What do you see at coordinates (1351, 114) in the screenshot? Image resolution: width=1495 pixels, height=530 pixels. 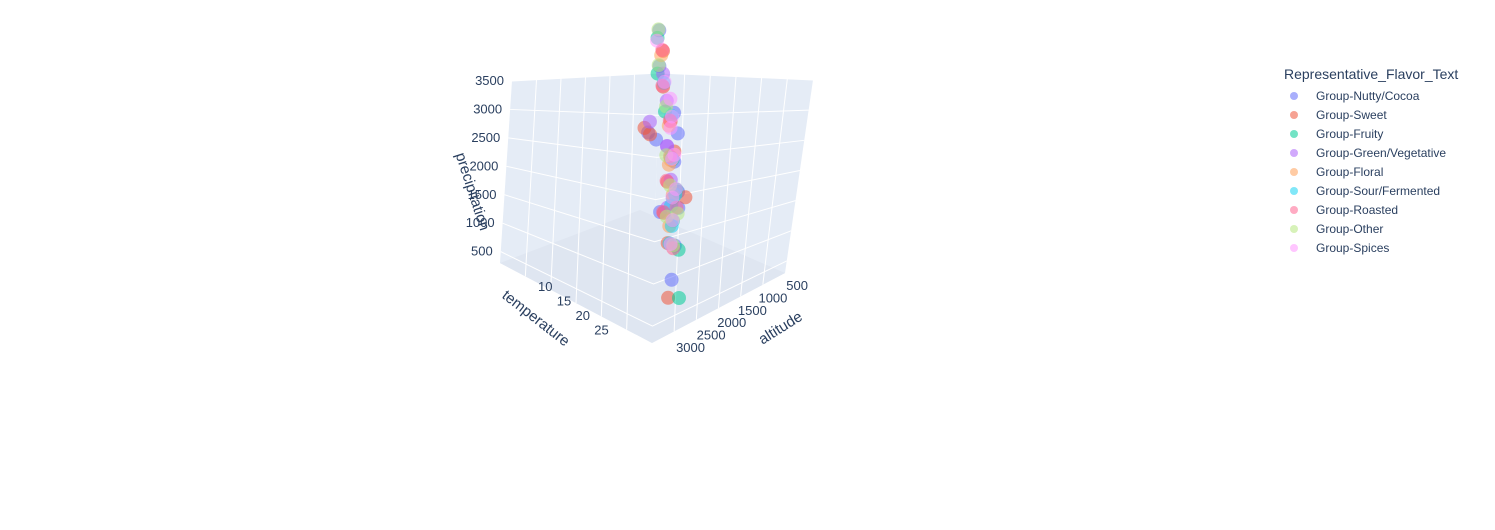 I see `legend-label: Group-Sweet` at bounding box center [1351, 114].